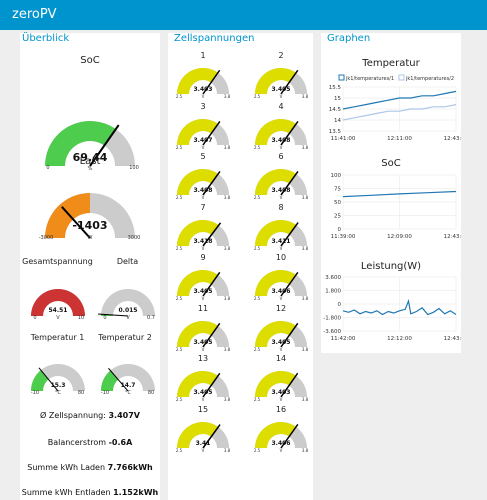  I want to click on temp2-needle, so click(118, 379).